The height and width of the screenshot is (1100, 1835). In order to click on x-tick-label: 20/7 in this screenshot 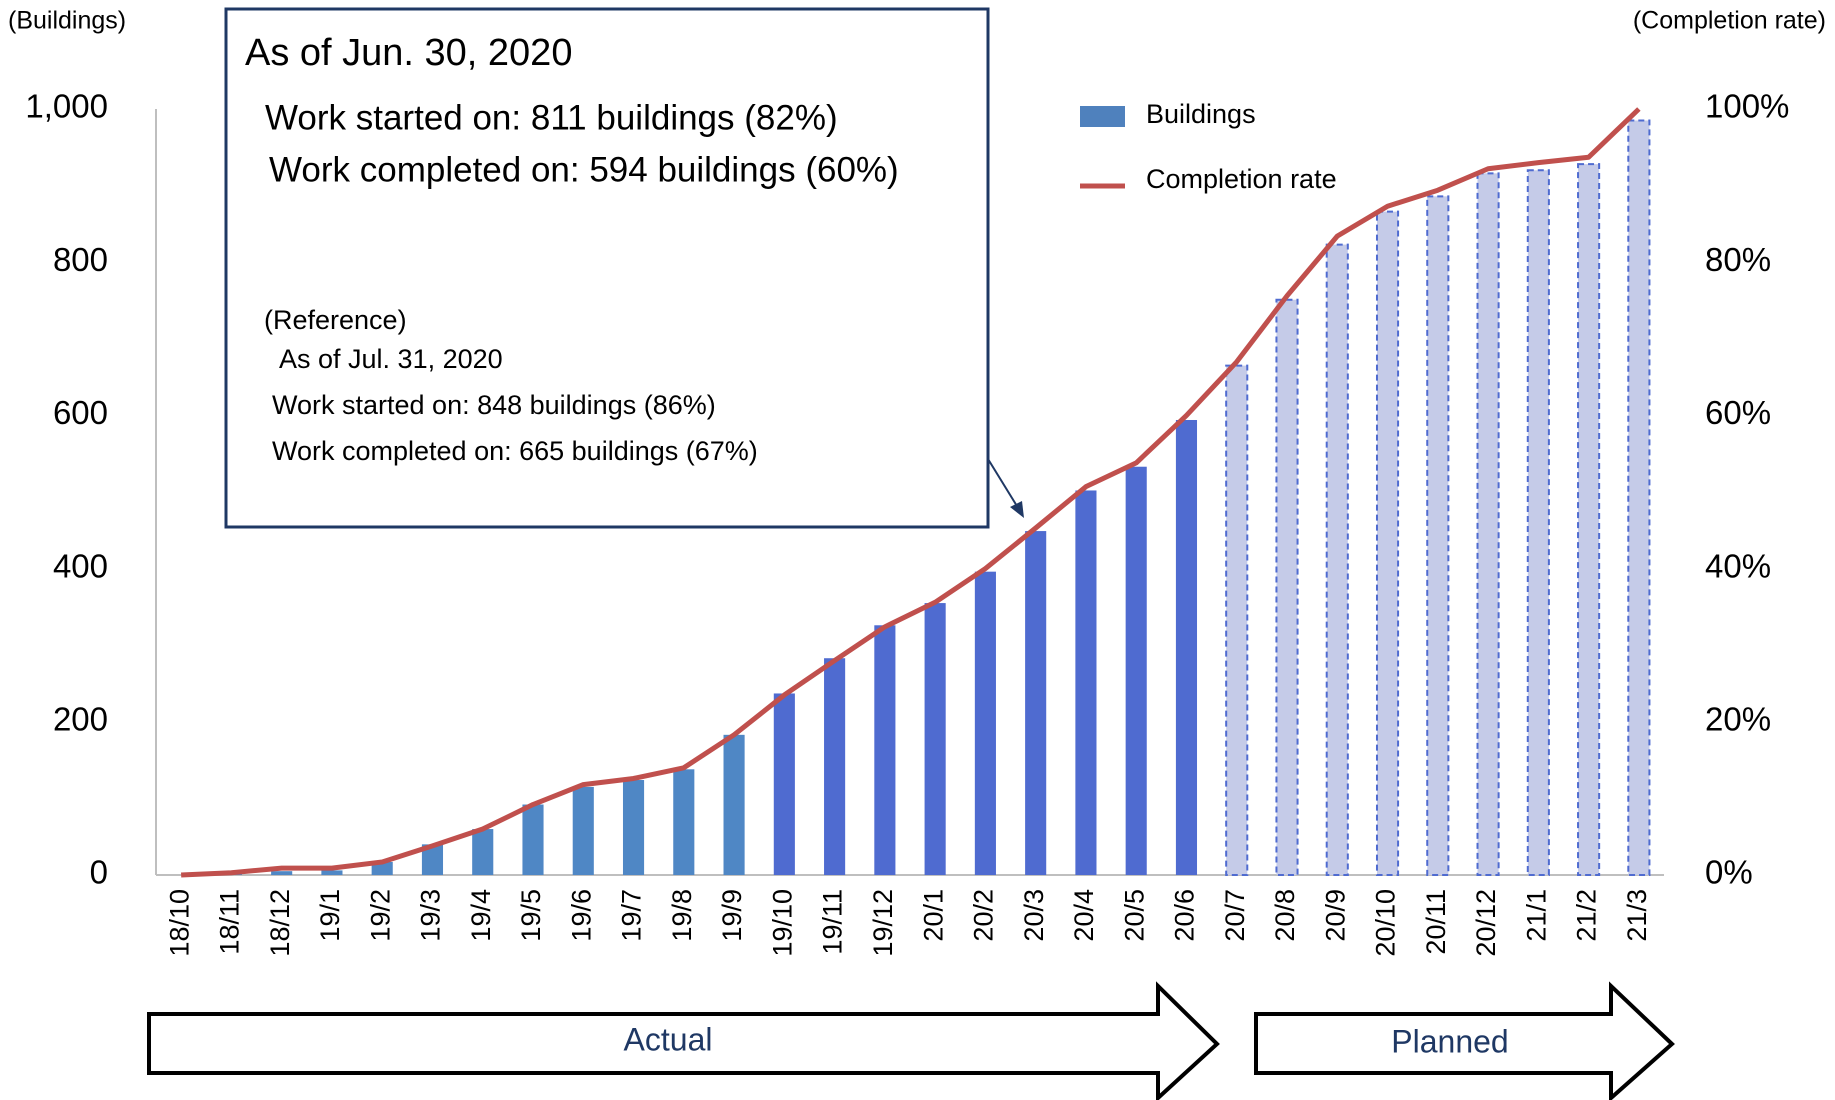, I will do `click(1235, 915)`.